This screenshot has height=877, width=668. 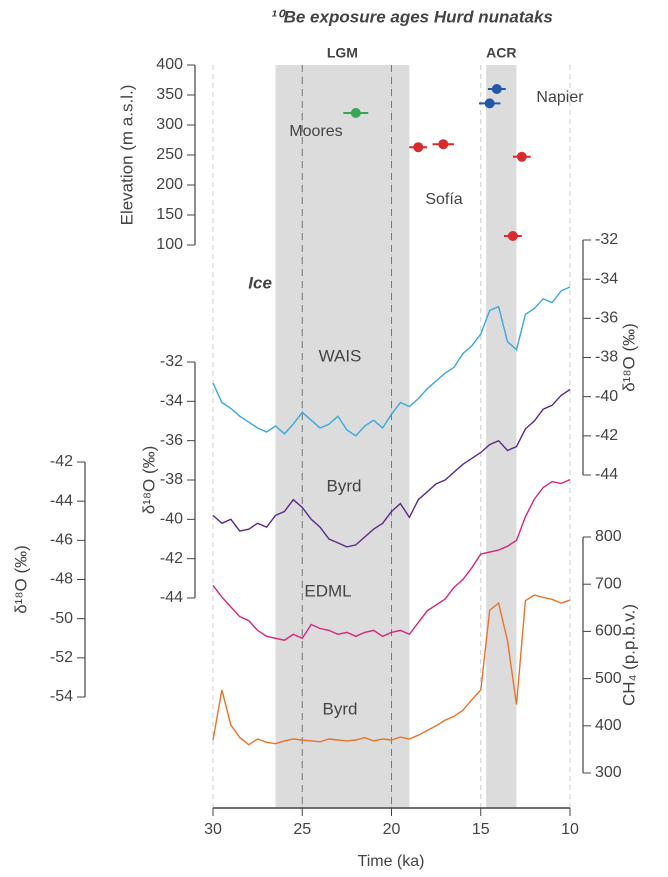 I want to click on series-label: WAIS, so click(x=340, y=355).